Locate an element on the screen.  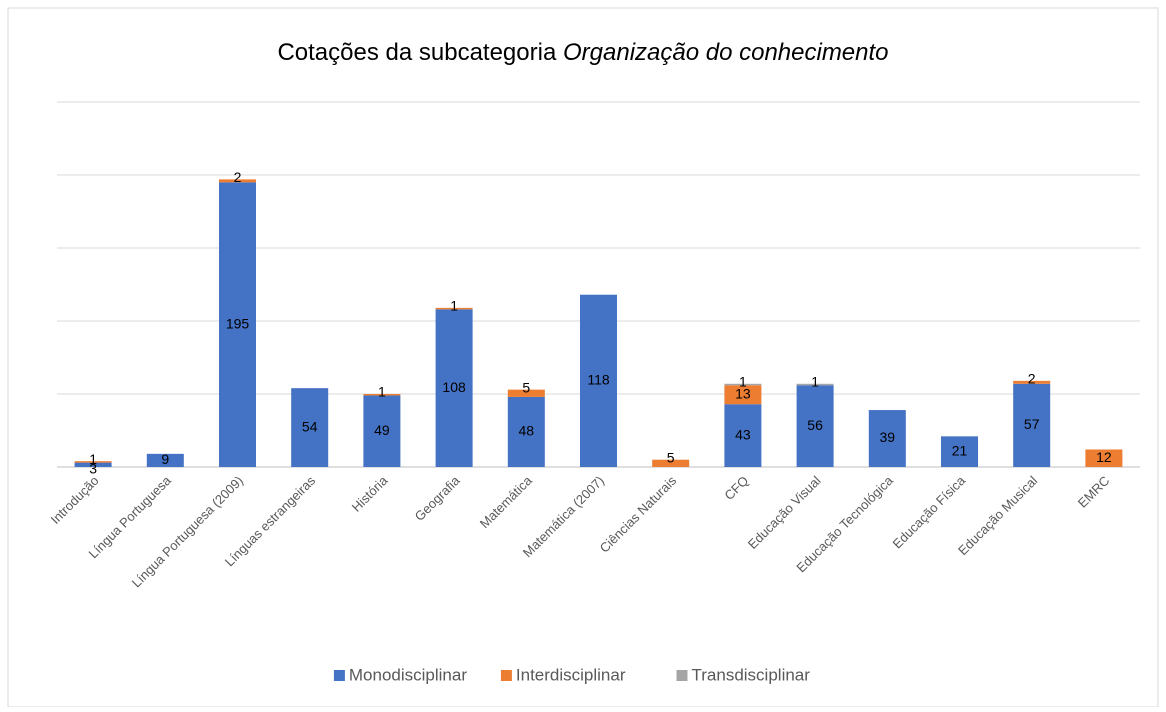
data-label: 12 is located at coordinates (1104, 457).